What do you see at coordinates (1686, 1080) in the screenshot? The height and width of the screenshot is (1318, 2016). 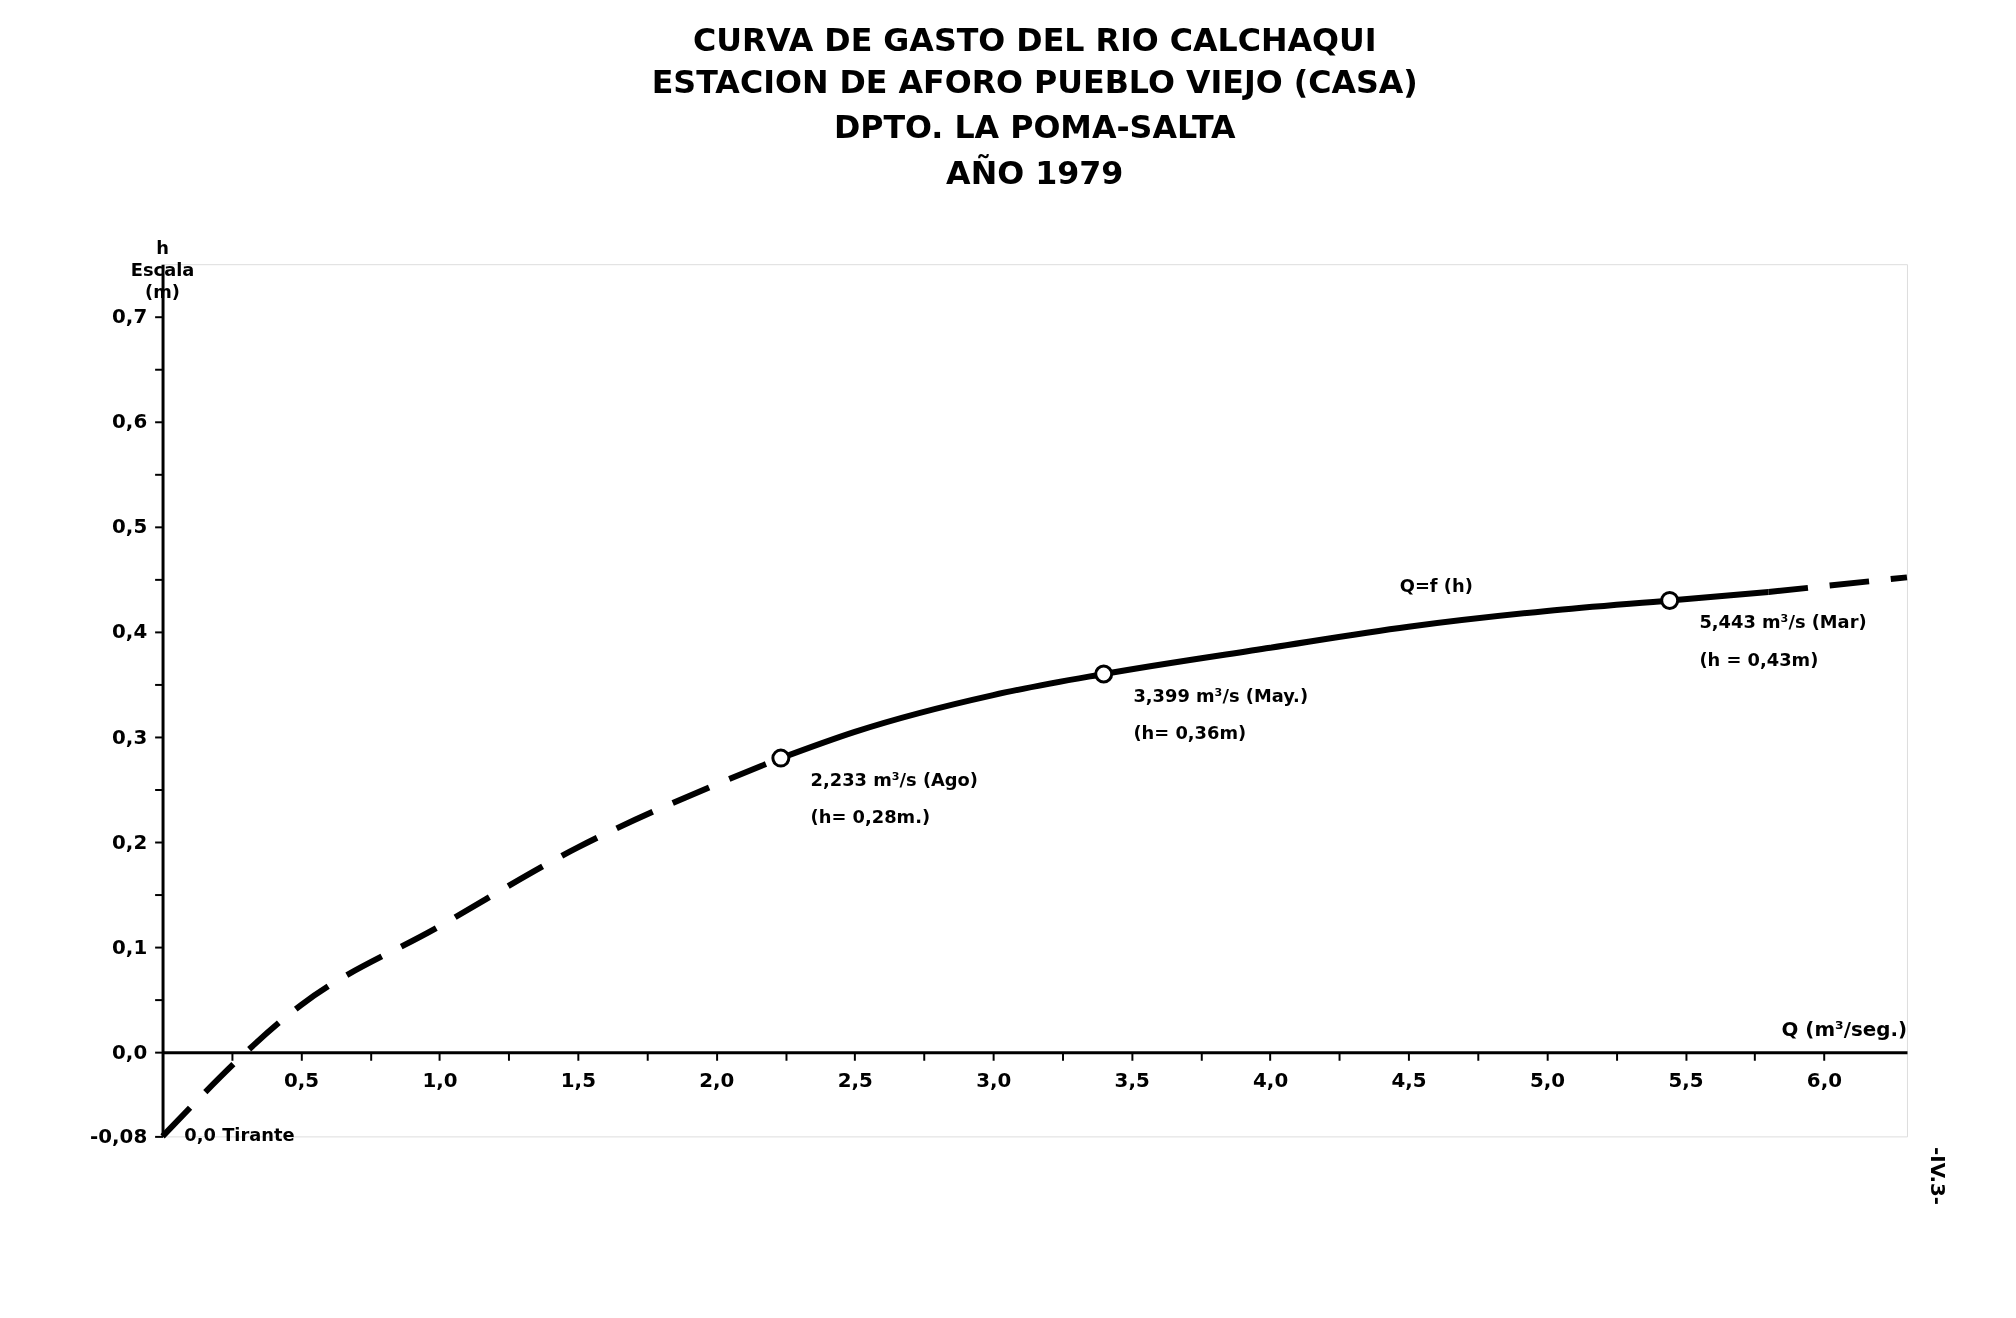 I see `x-tick-label: 5,5` at bounding box center [1686, 1080].